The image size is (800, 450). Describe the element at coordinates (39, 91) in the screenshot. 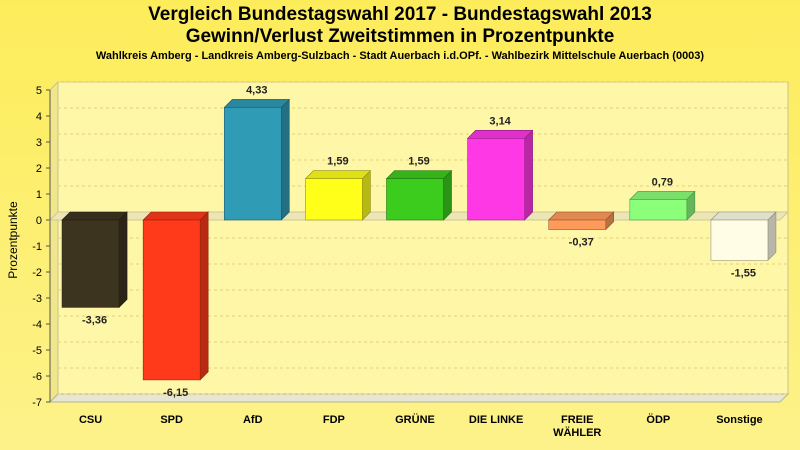

I see `y-tick-label: 5` at that location.